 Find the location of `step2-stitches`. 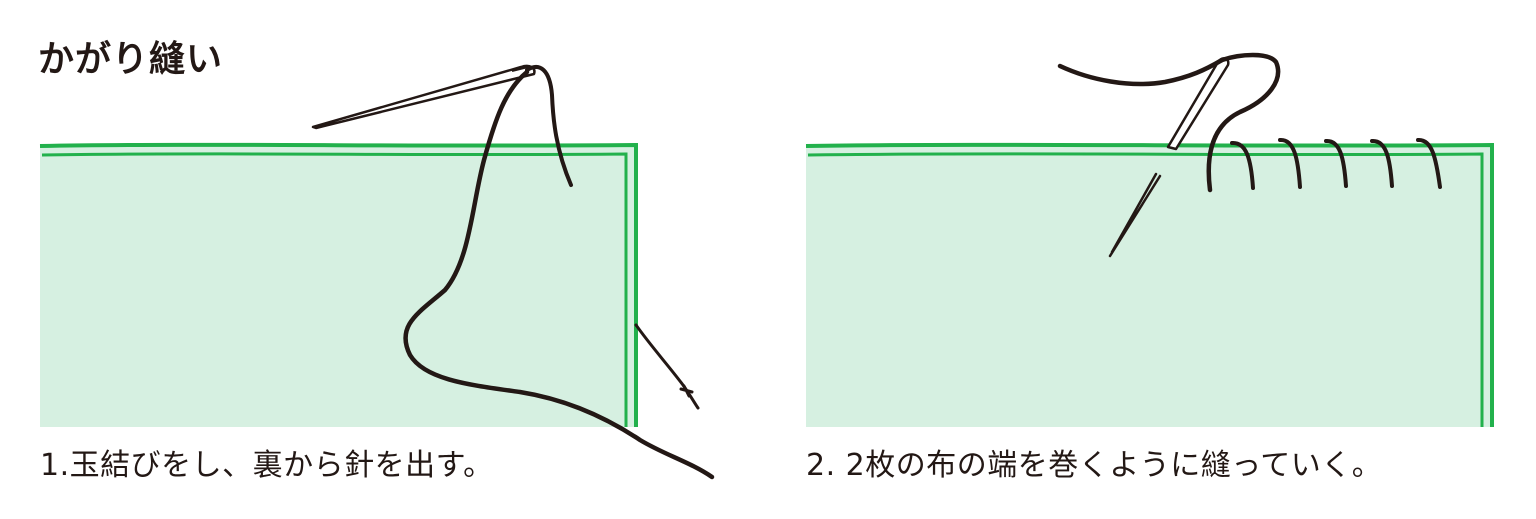

step2-stitches is located at coordinates (1336, 164).